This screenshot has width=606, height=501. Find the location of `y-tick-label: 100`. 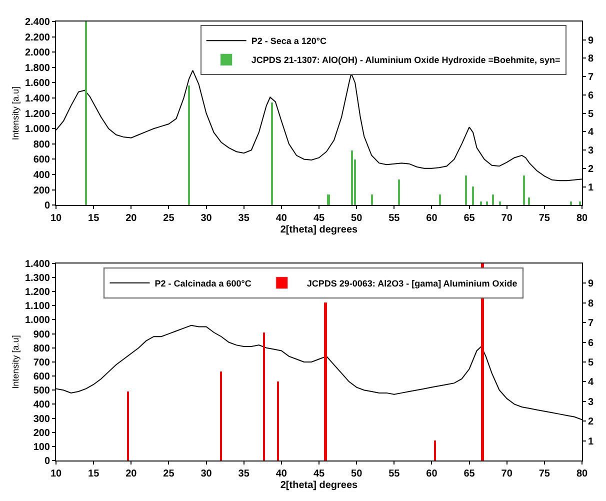

y-tick-label: 100 is located at coordinates (41, 447).